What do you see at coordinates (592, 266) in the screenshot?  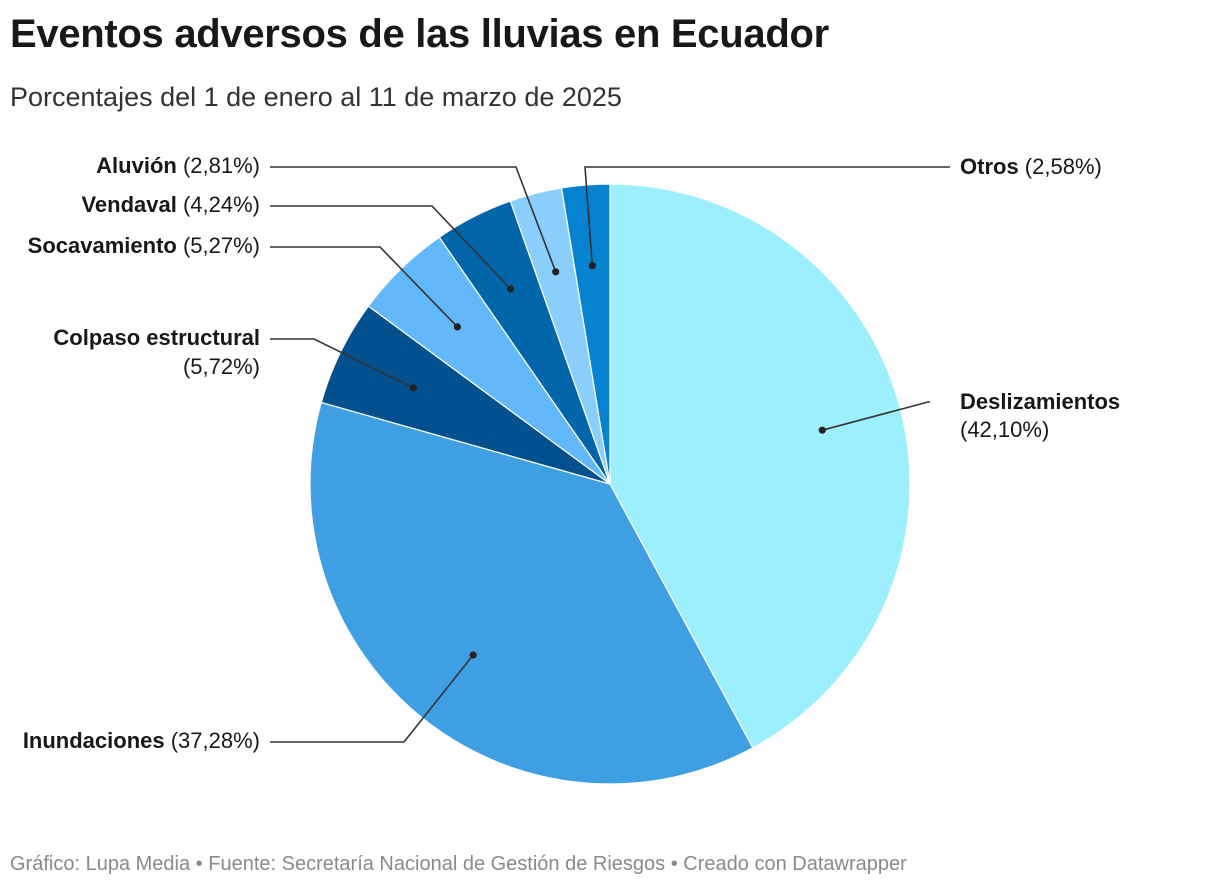 I see `leader-dot-otros` at bounding box center [592, 266].